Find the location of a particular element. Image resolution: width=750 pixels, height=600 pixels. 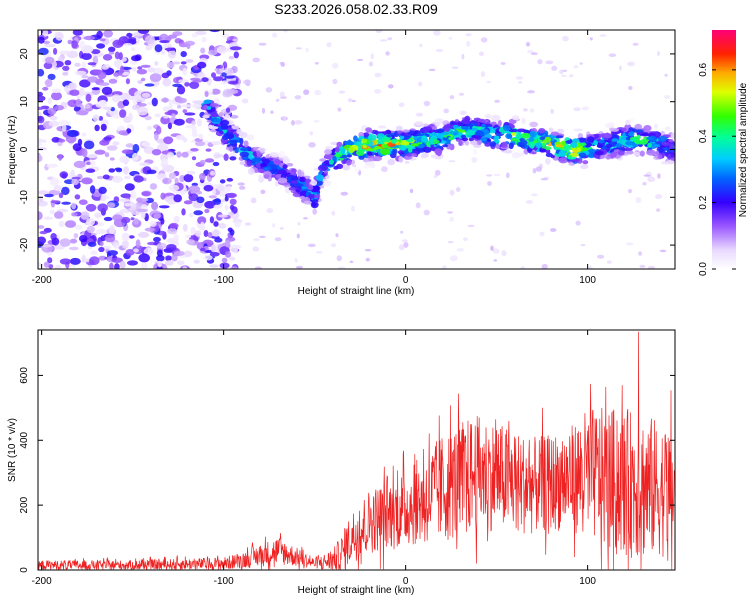

spectrogram-x-label: Height of straight line (km) is located at coordinates (356, 291).